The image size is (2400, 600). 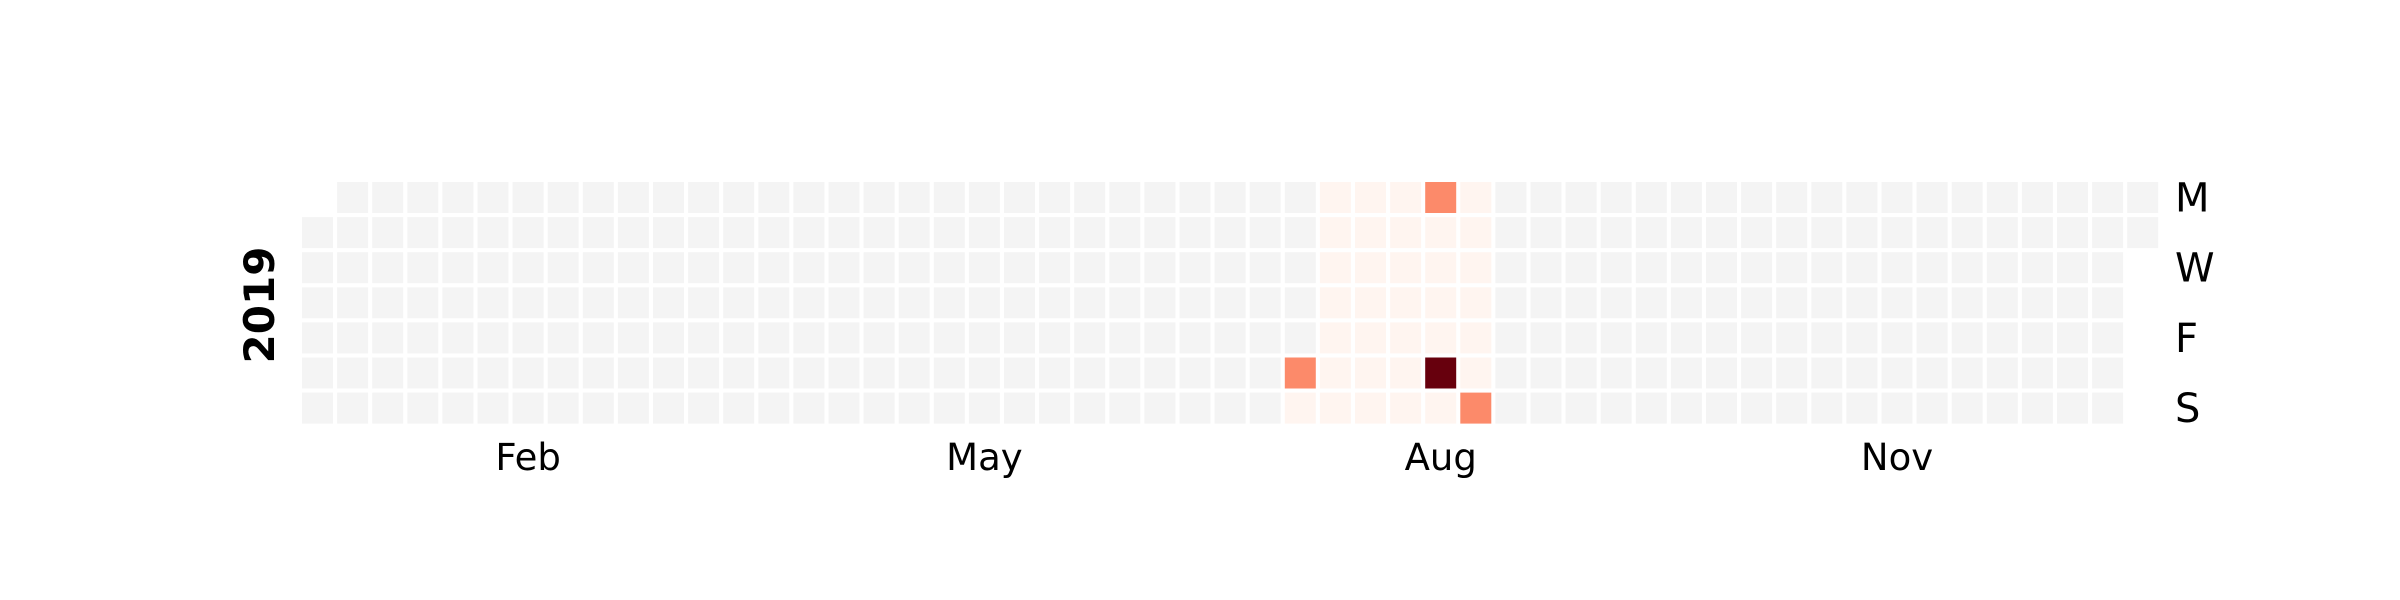 What do you see at coordinates (528, 457) in the screenshot?
I see `month-label-feb: Feb` at bounding box center [528, 457].